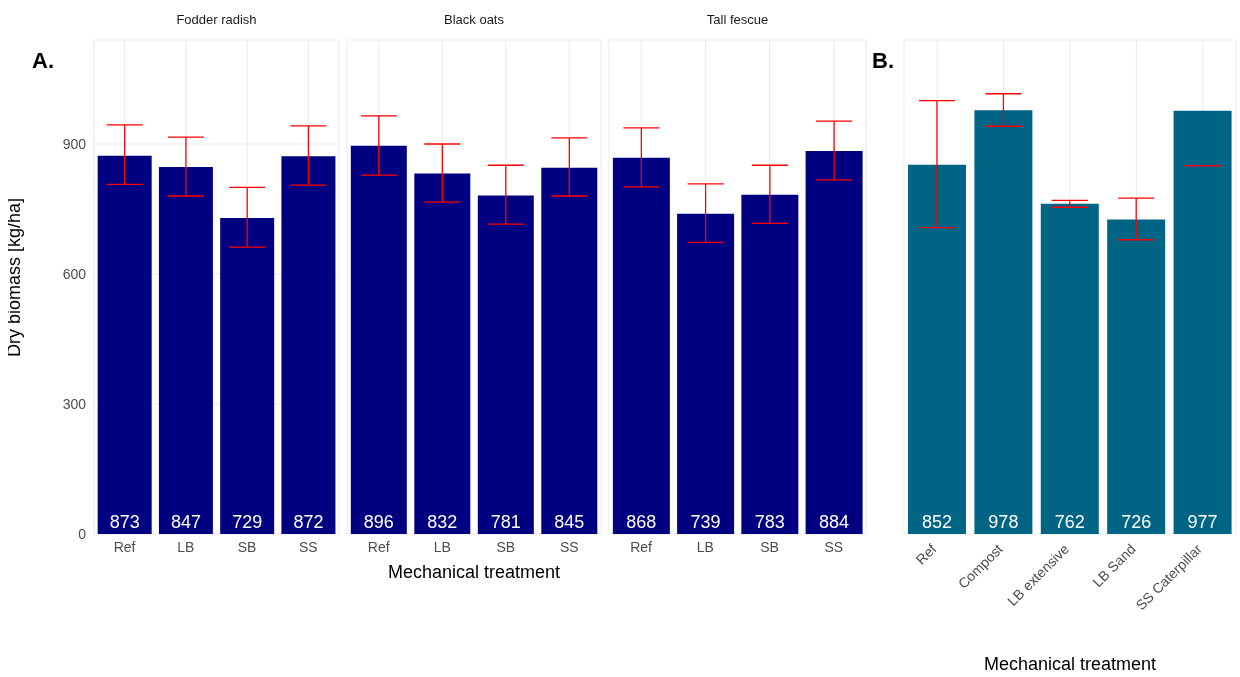 The width and height of the screenshot is (1240, 677). I want to click on data-label: 847, so click(185, 522).